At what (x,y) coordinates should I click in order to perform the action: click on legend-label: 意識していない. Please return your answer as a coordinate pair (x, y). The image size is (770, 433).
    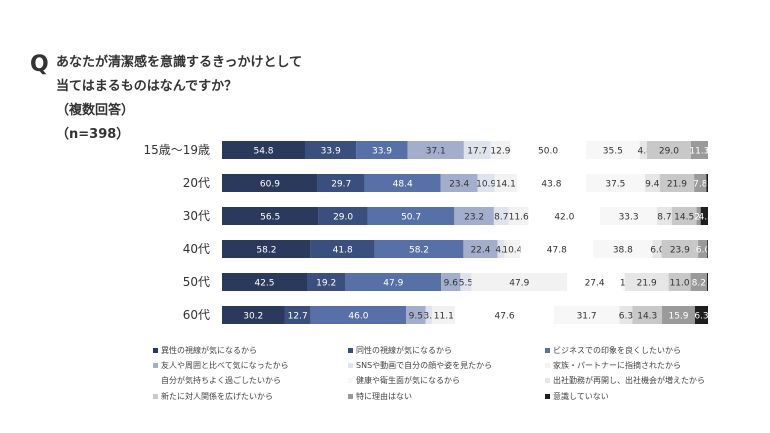
    Looking at the image, I should click on (581, 396).